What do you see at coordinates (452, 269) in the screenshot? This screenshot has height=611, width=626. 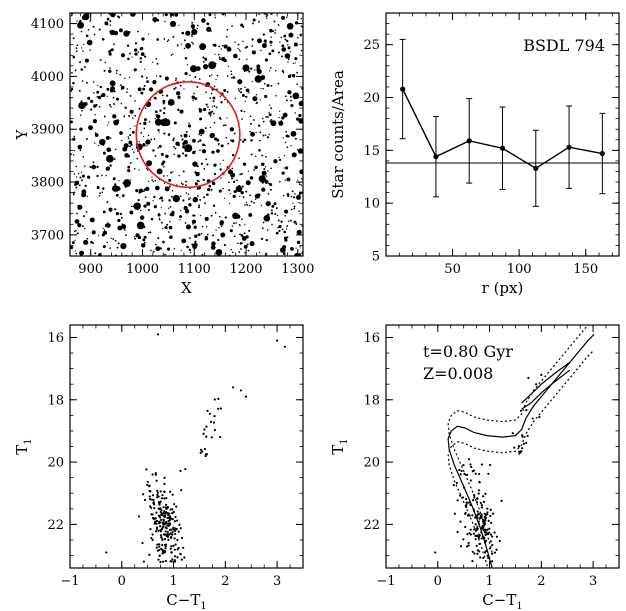 I see `x-tick-label: 50` at bounding box center [452, 269].